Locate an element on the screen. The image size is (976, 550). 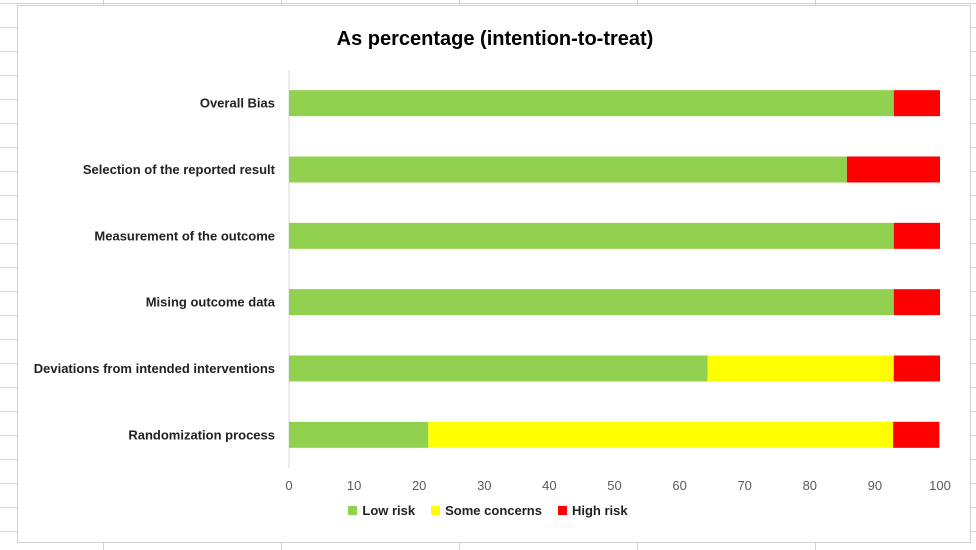
x-tick-label: 10 is located at coordinates (354, 485).